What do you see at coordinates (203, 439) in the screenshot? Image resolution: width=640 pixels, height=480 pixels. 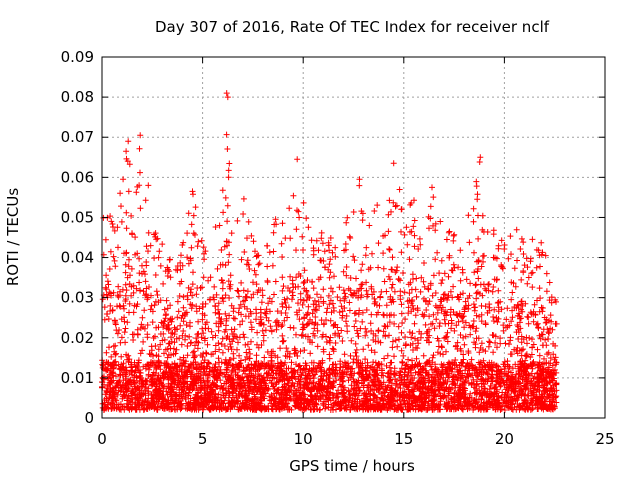 I see `x-tick-label: 5` at bounding box center [203, 439].